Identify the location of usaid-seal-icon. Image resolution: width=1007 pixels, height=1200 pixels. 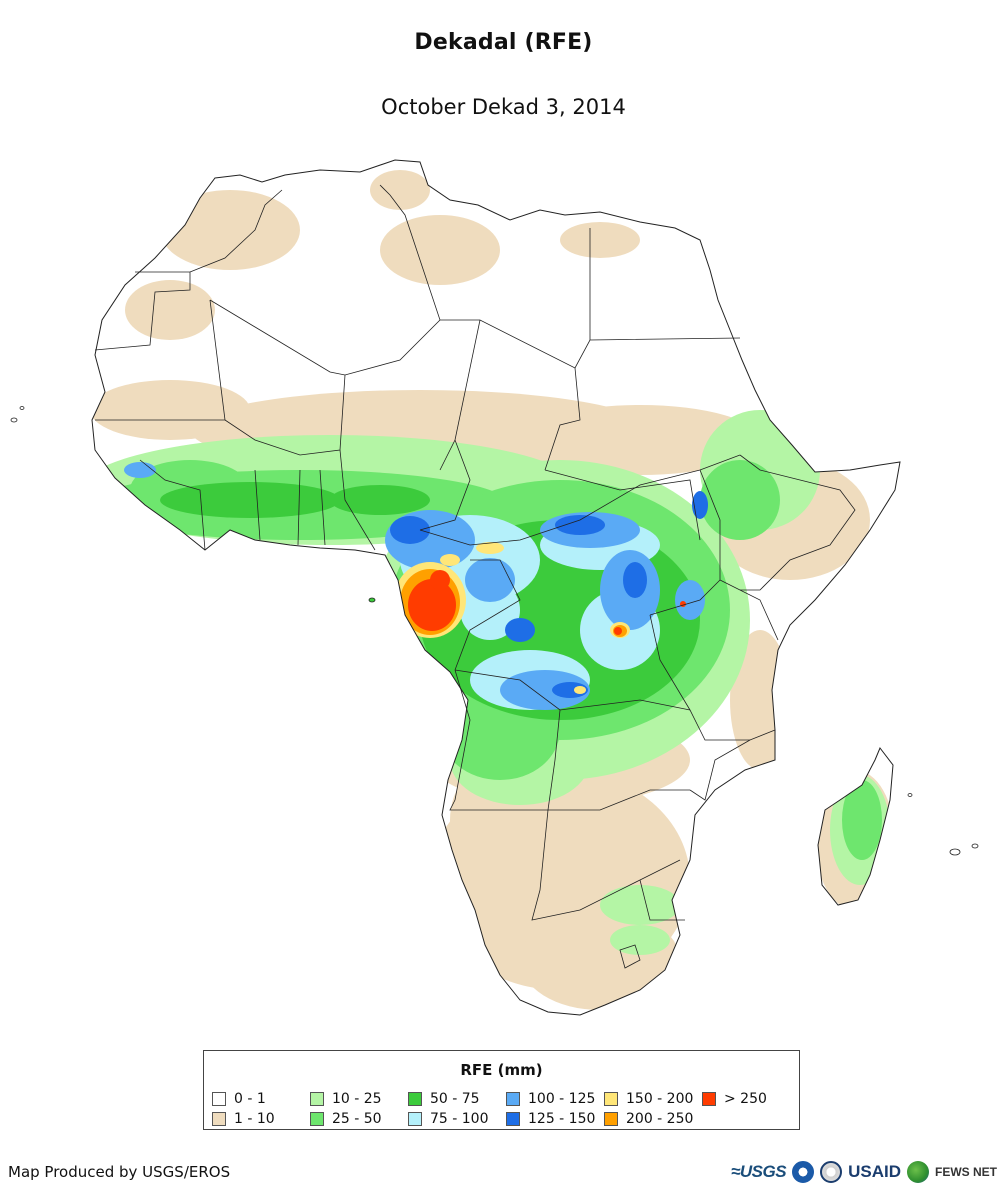
(831, 1172).